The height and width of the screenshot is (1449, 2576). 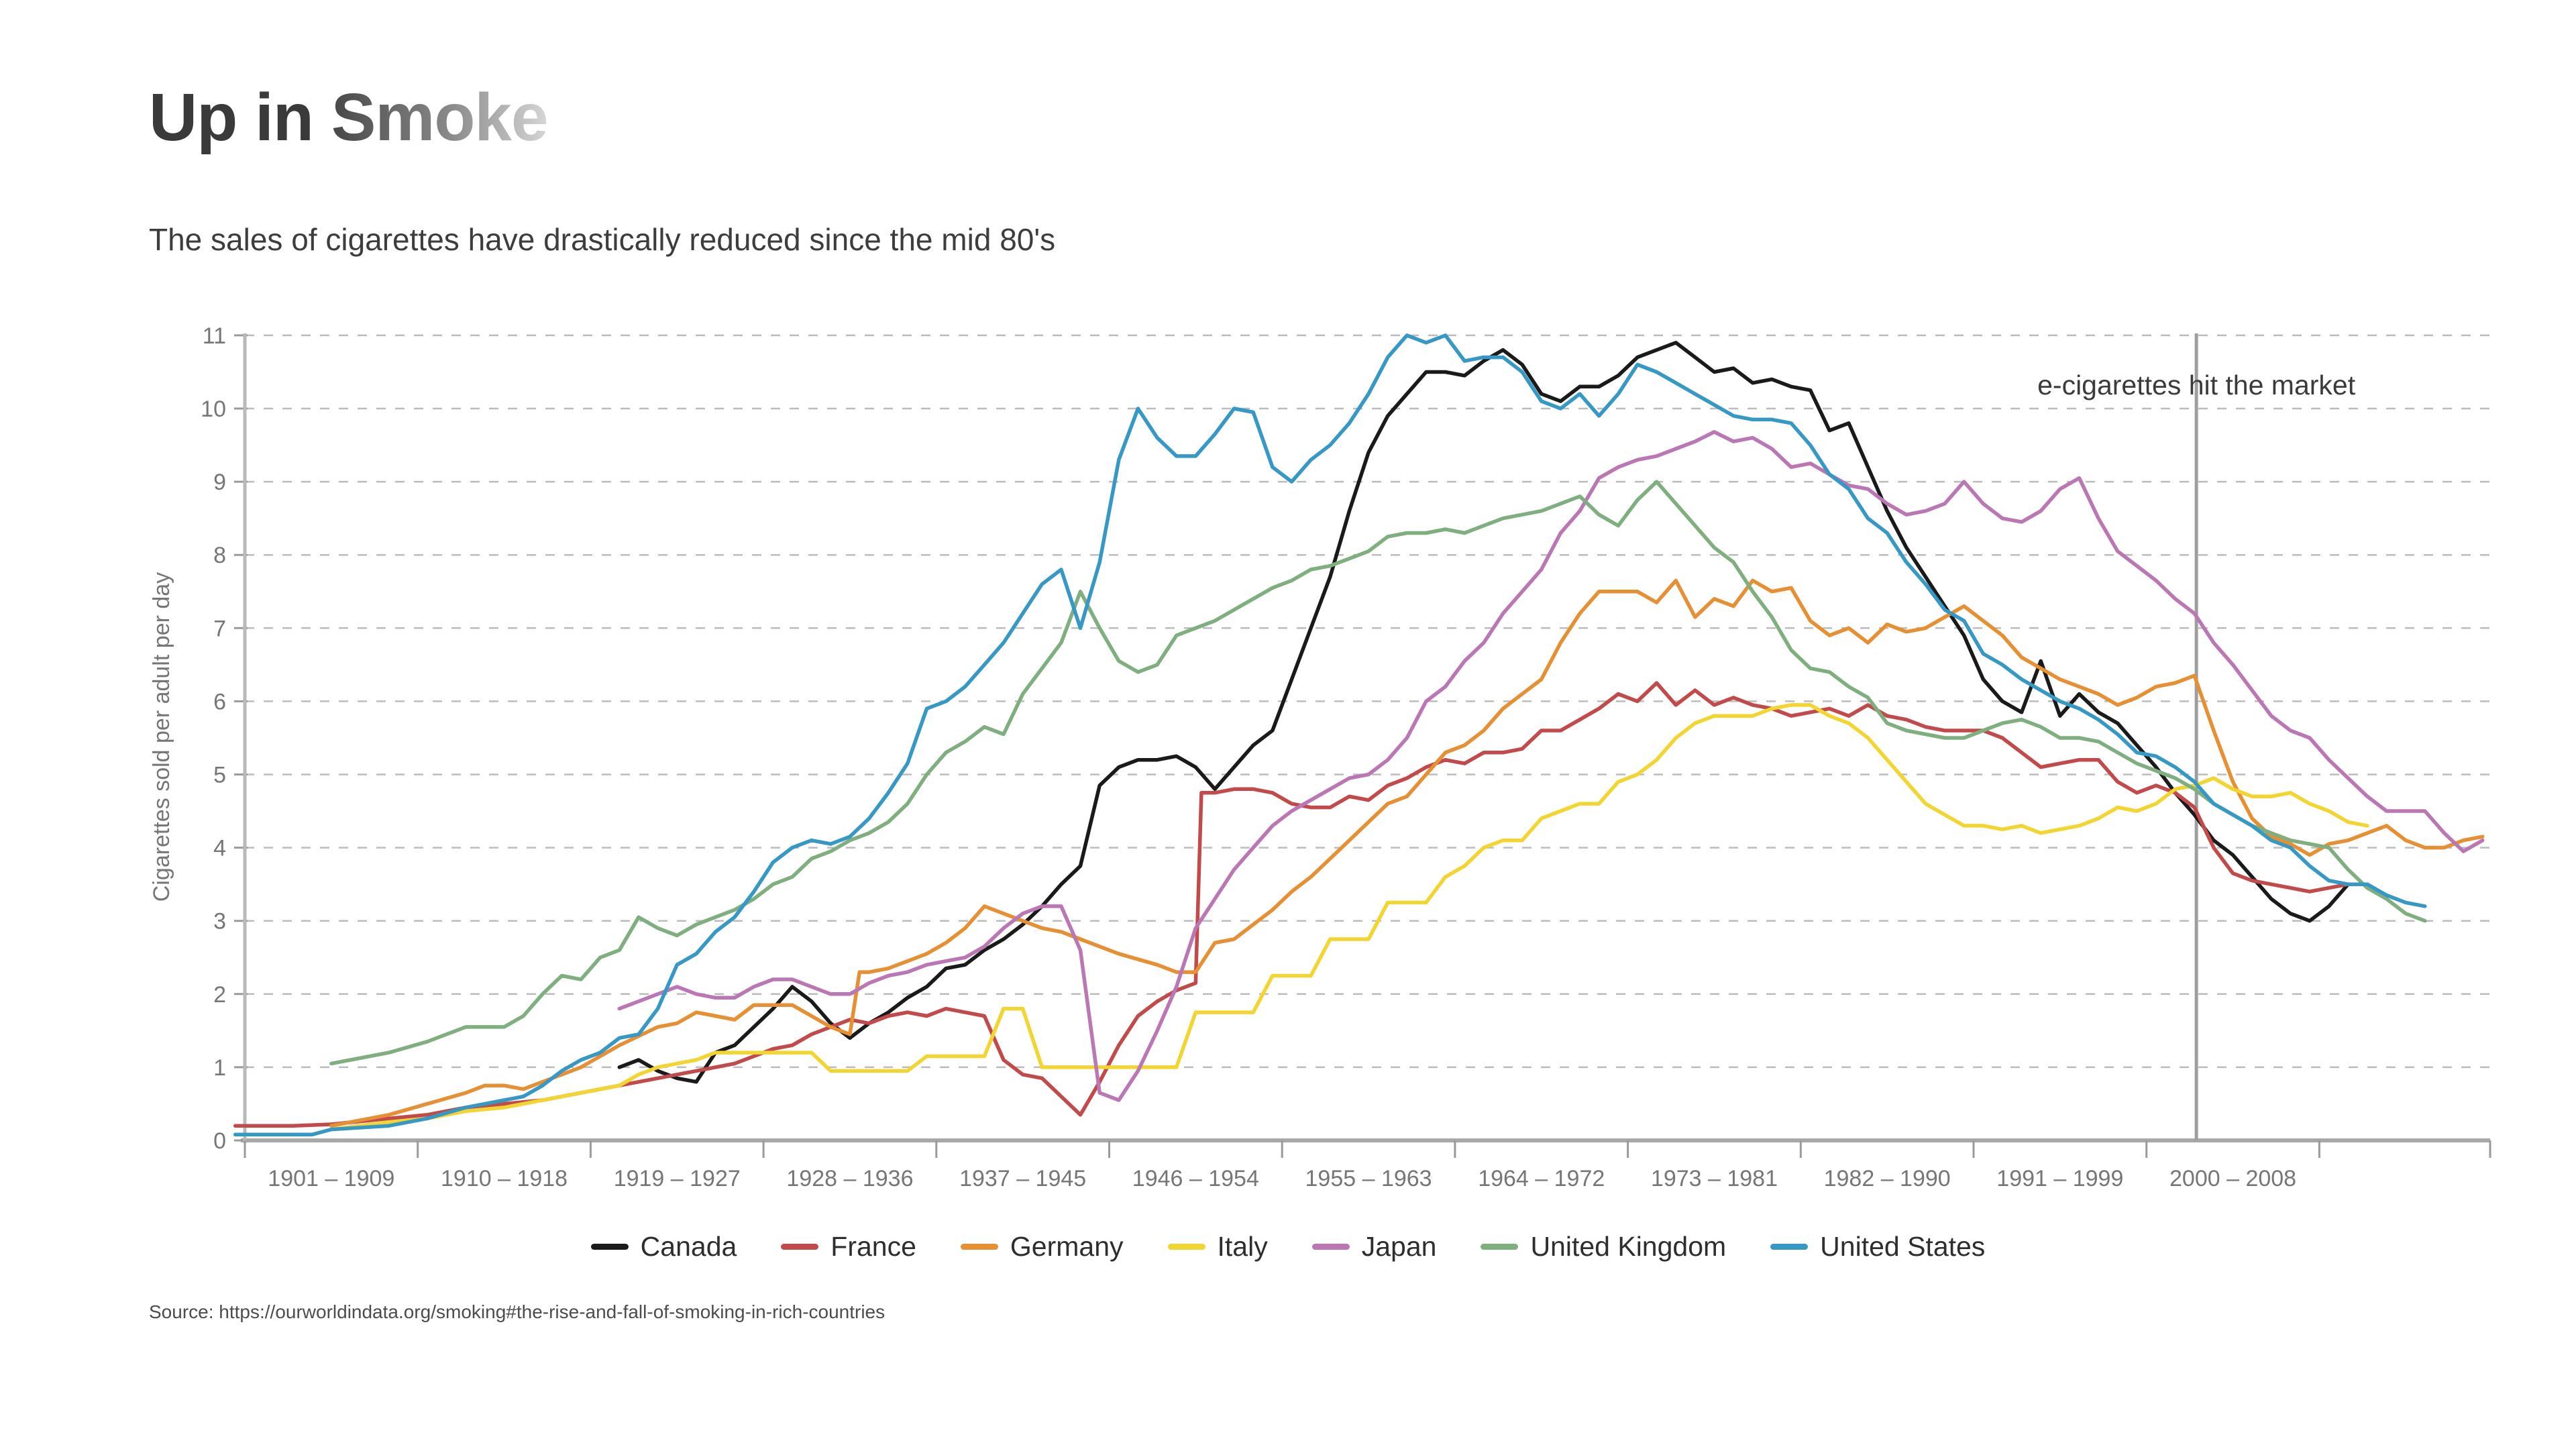 What do you see at coordinates (219, 995) in the screenshot?
I see `y-tick-label-2: 2` at bounding box center [219, 995].